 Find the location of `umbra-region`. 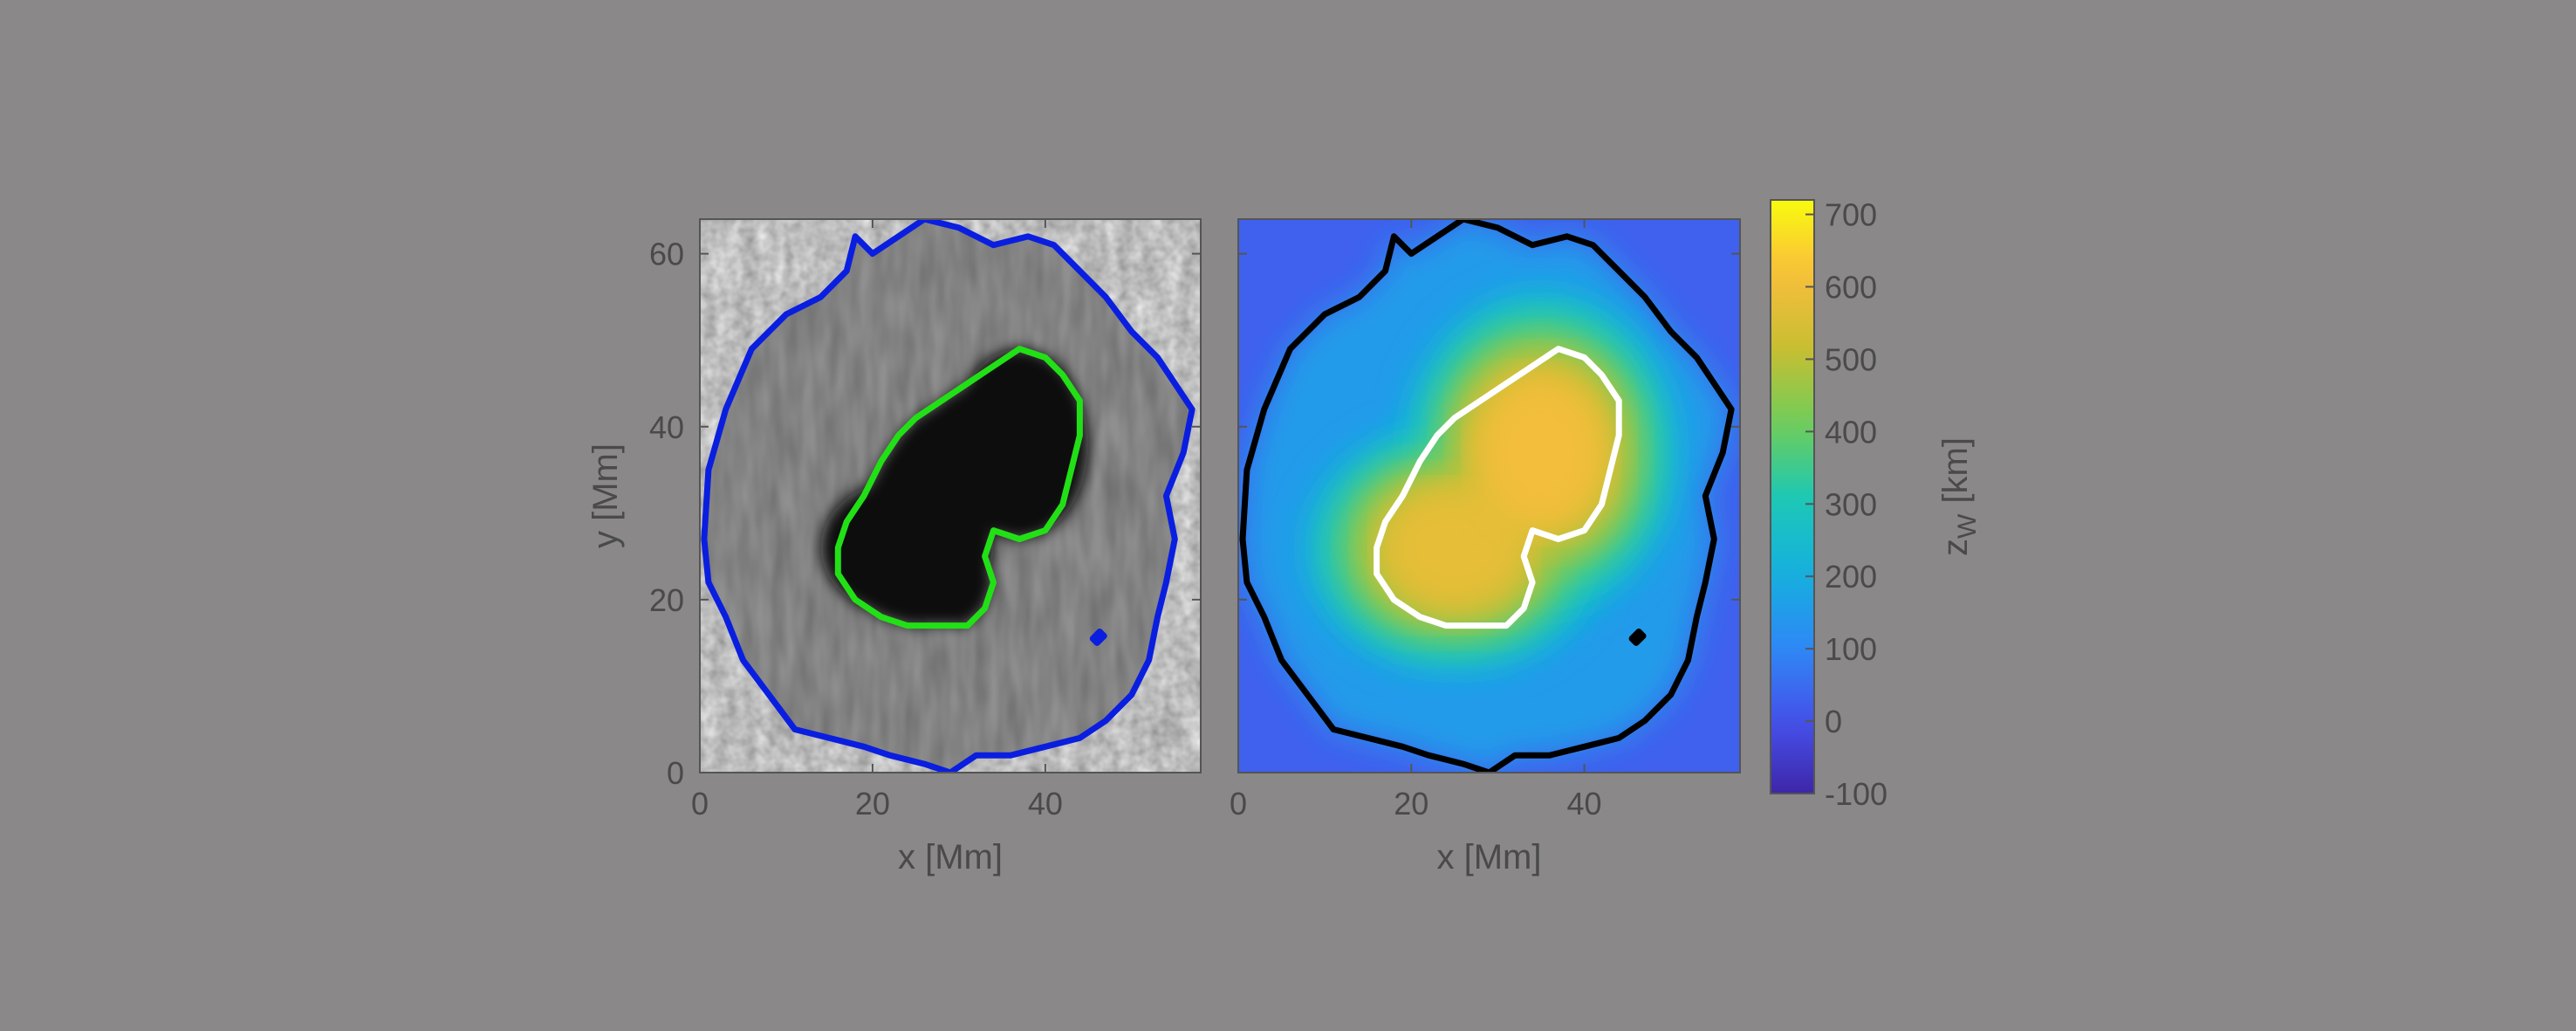

umbra-region is located at coordinates (954, 487).